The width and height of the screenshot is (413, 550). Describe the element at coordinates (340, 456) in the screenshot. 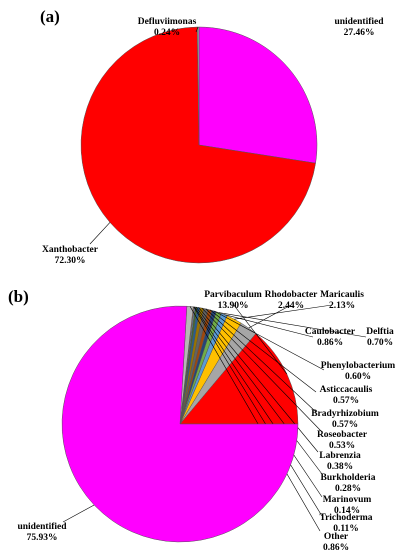

I see `slice-label-name: Labrenzia` at that location.